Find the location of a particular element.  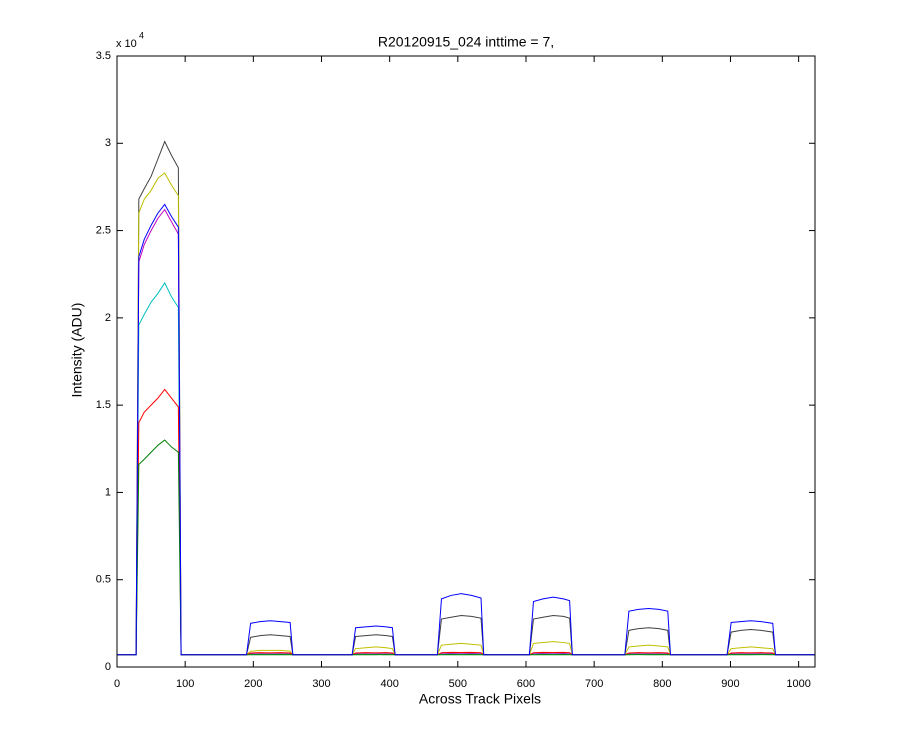

y-tick-label: 1 is located at coordinates (108, 492).